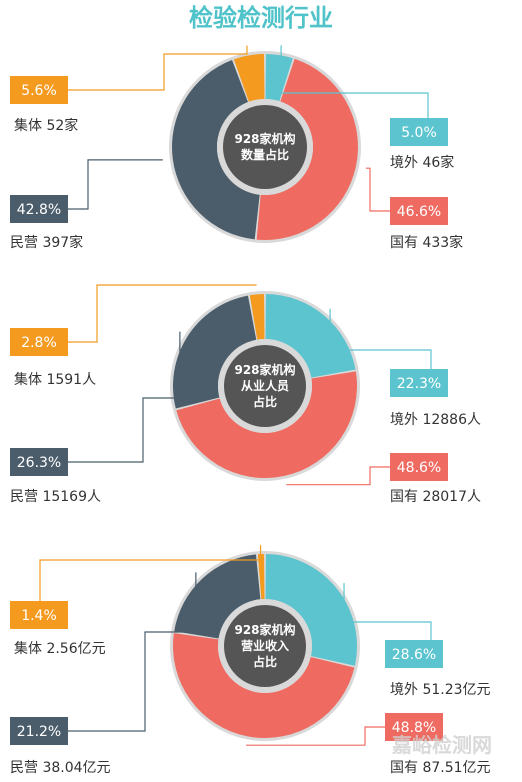 The width and height of the screenshot is (522, 782). I want to click on pct-label-guoyou: 48.6%, so click(419, 468).